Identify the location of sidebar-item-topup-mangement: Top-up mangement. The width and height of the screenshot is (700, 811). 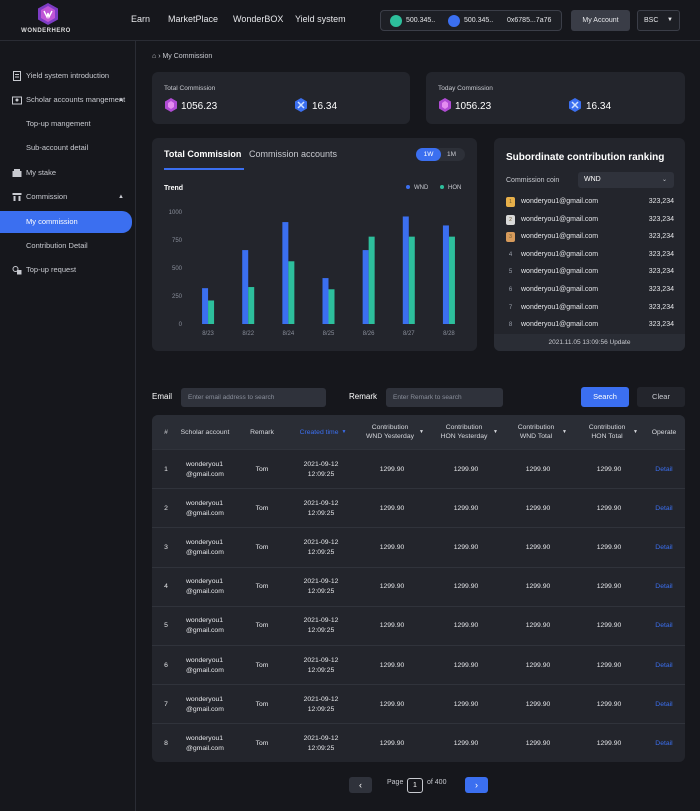
(66, 124).